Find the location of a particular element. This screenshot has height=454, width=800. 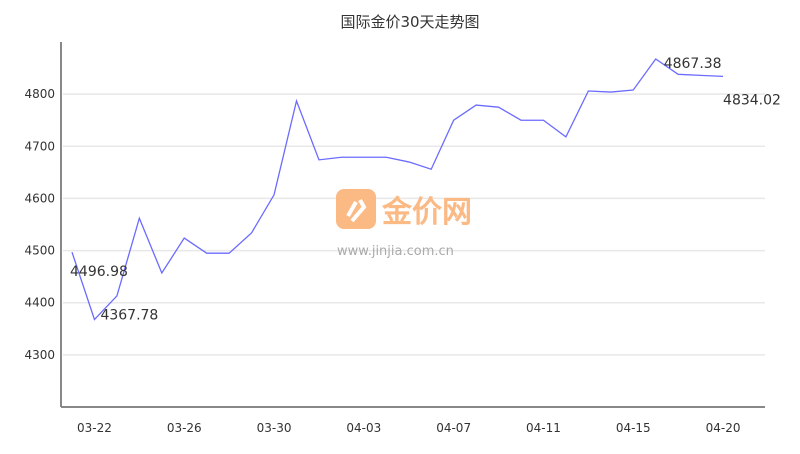

x-tick-label: 04-07 is located at coordinates (453, 428).